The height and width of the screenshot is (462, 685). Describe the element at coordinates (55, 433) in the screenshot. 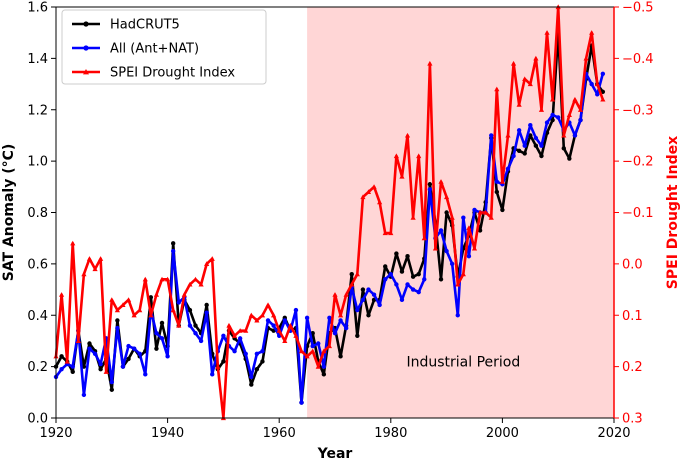

I see `x-tick-label: 1920` at that location.